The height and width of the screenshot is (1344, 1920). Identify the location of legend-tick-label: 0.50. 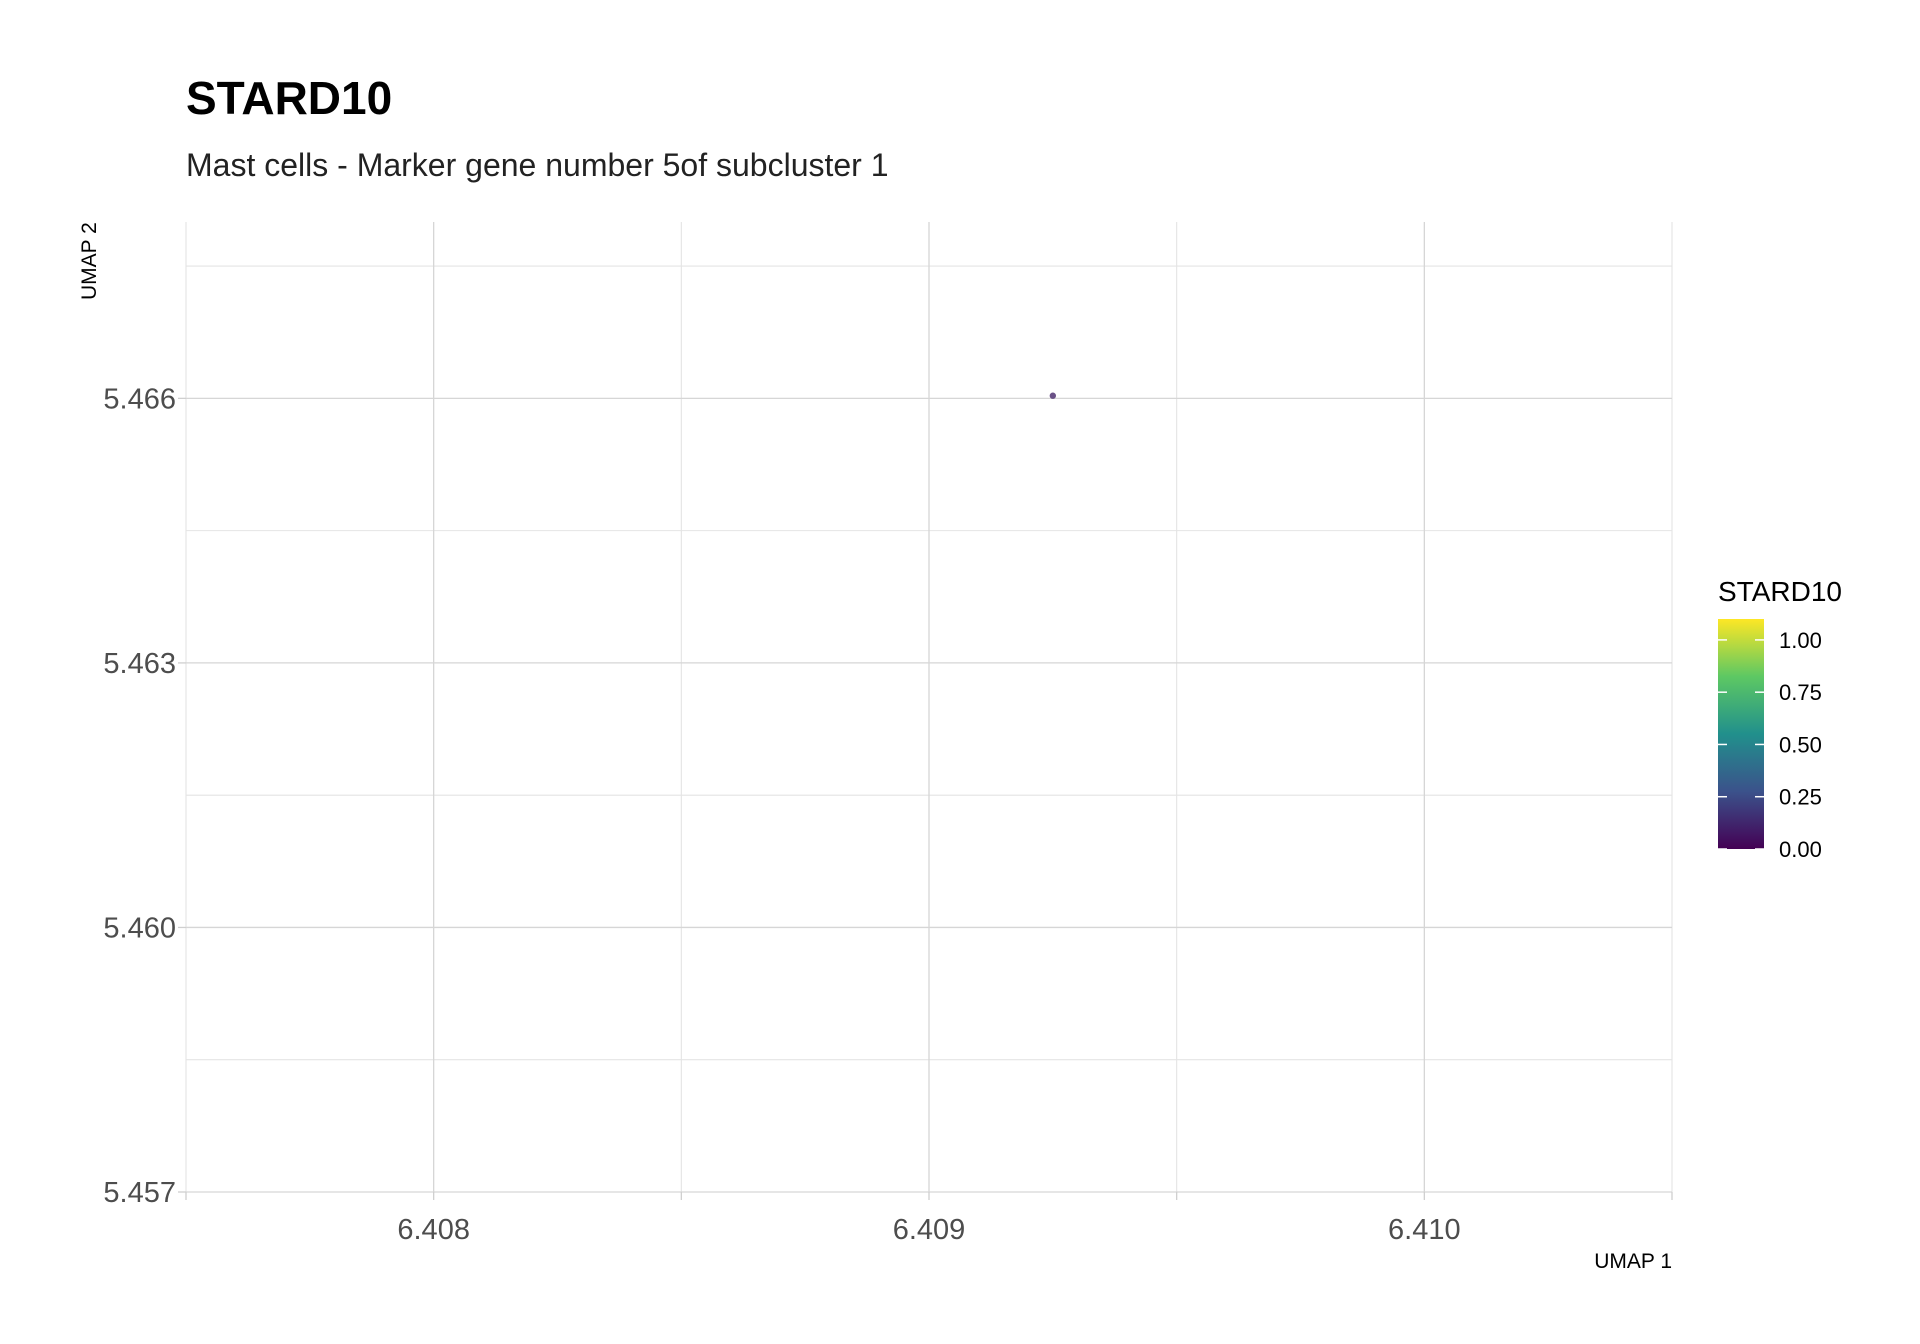
(1800, 744).